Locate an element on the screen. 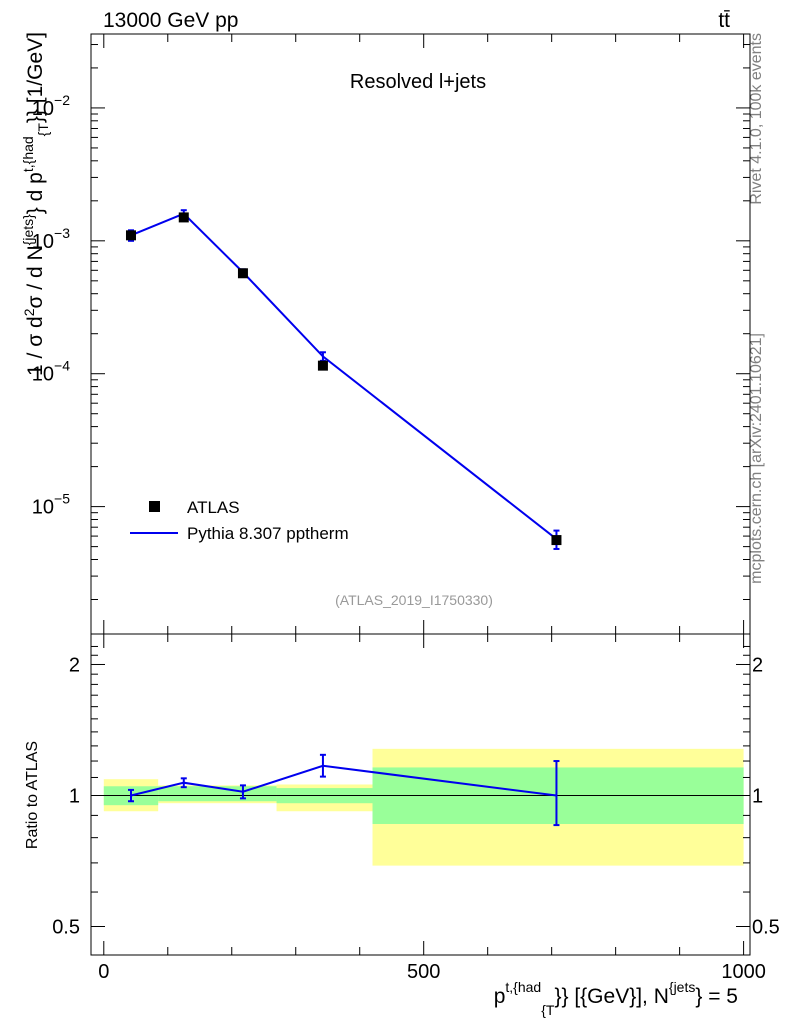 This screenshot has height=1024, width=786. ratio-y-axis-label: Ratio to ATLAS is located at coordinates (32, 795).